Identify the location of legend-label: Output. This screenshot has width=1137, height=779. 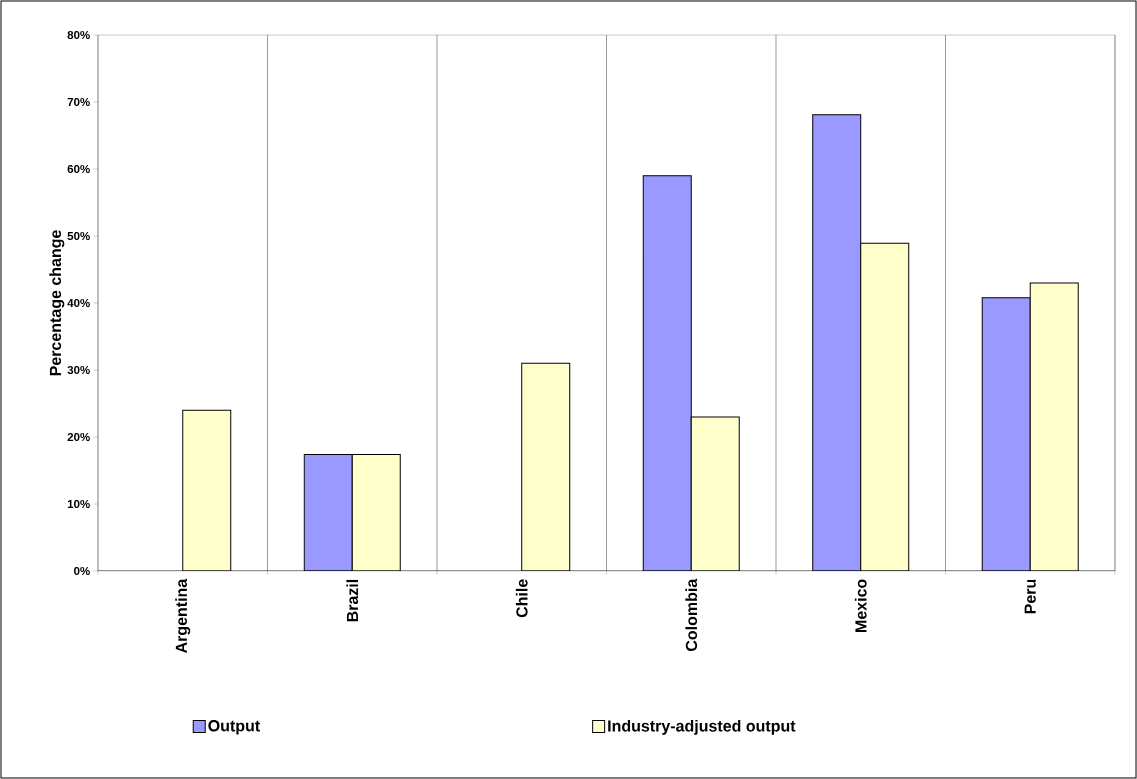
(234, 727).